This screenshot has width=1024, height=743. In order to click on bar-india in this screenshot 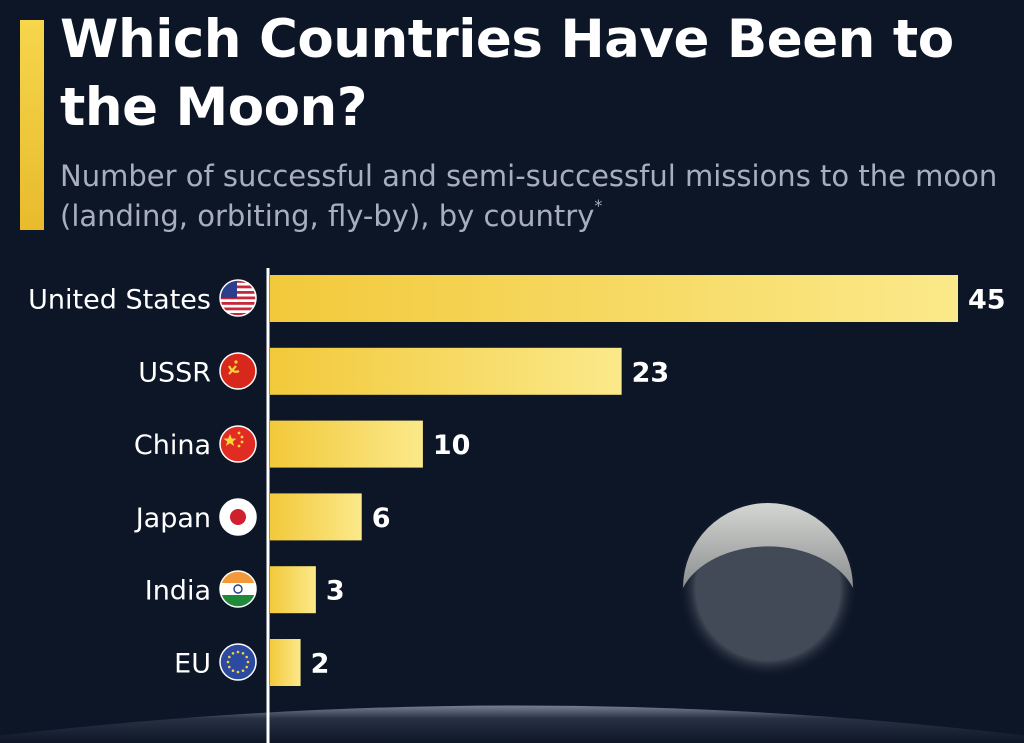, I will do `click(293, 590)`.